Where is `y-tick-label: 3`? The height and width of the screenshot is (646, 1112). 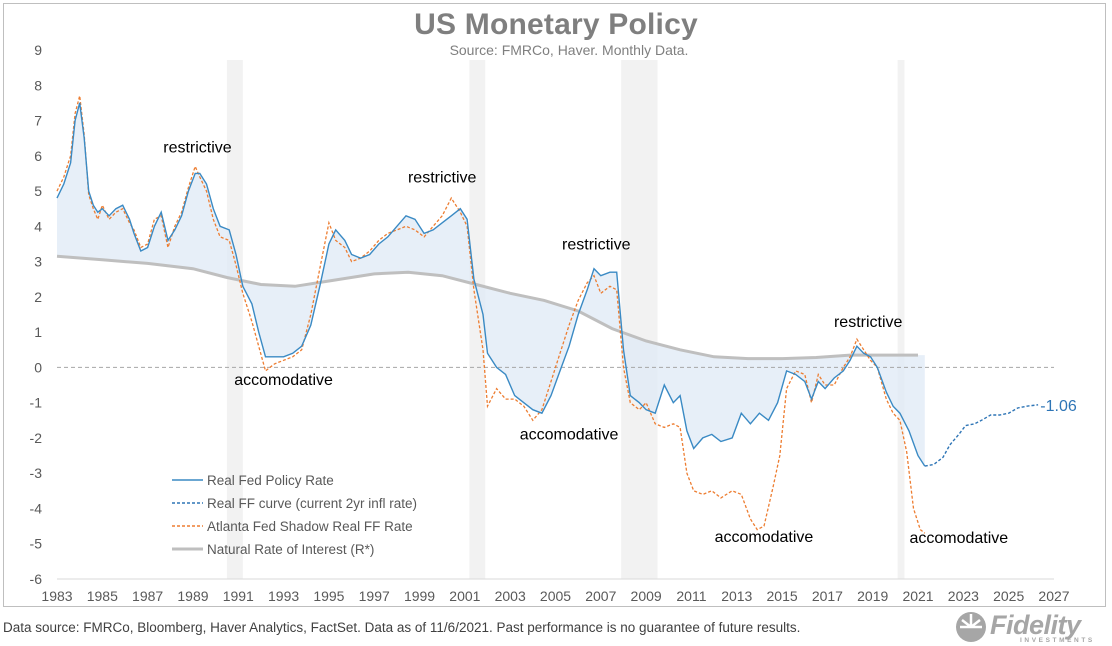 y-tick-label: 3 is located at coordinates (38, 262).